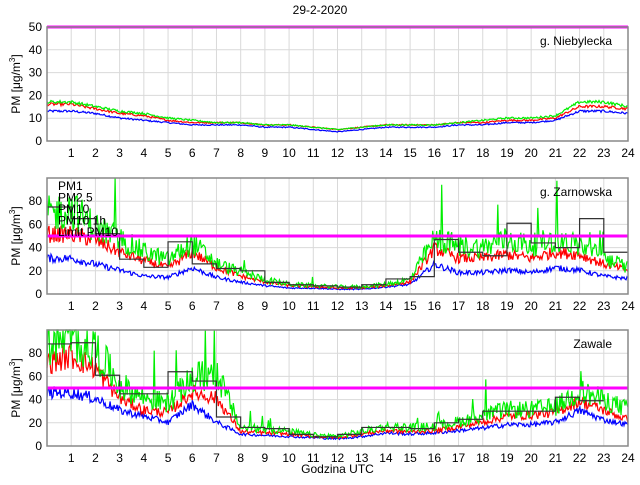  I want to click on y-tick-label: 80, so click(36, 353).